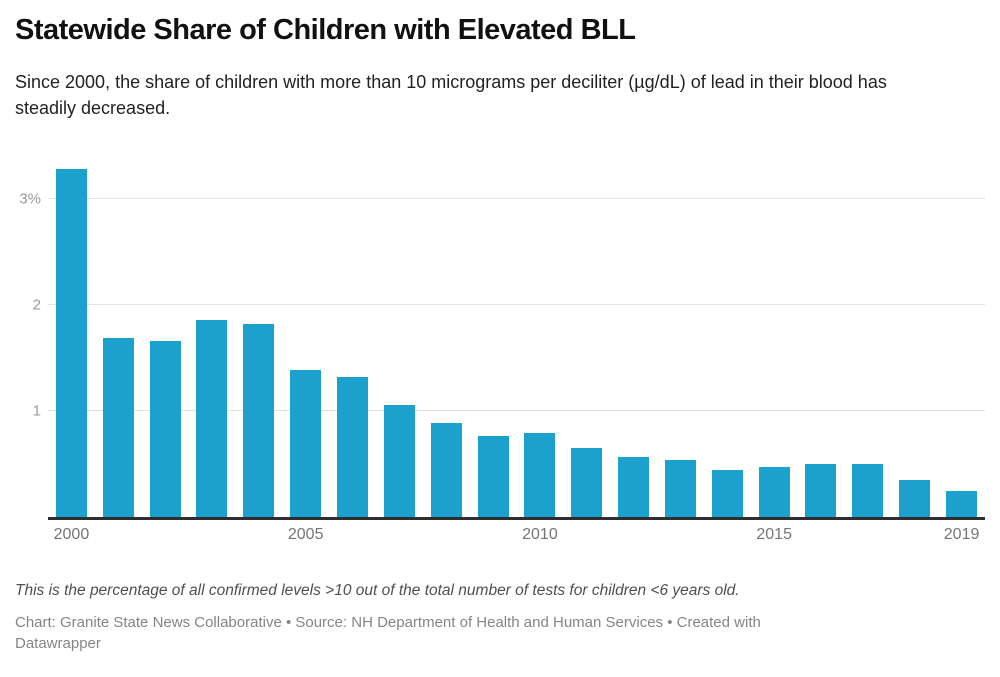  I want to click on y-axis-label-1: 1, so click(36, 411).